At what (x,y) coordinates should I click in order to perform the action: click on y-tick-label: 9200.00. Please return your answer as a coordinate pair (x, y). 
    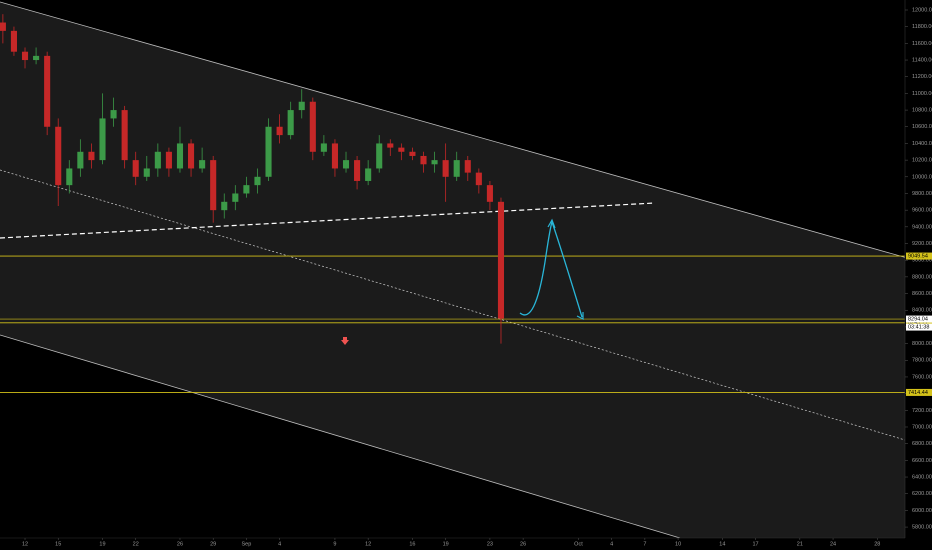
    Looking at the image, I should click on (922, 244).